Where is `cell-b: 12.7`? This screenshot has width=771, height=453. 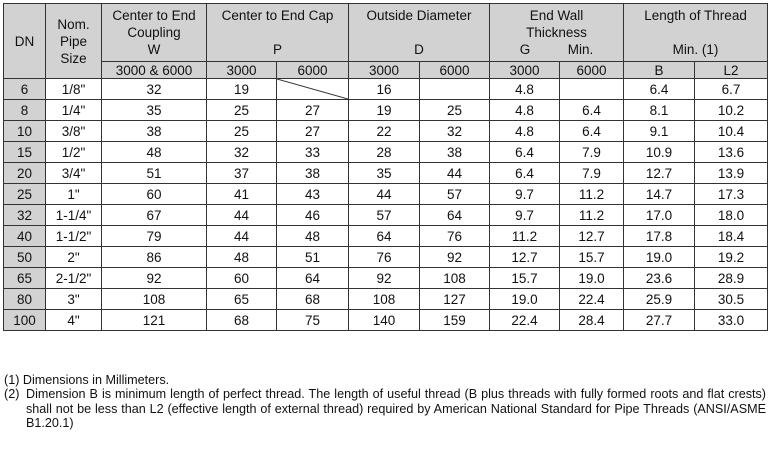
cell-b: 12.7 is located at coordinates (659, 173).